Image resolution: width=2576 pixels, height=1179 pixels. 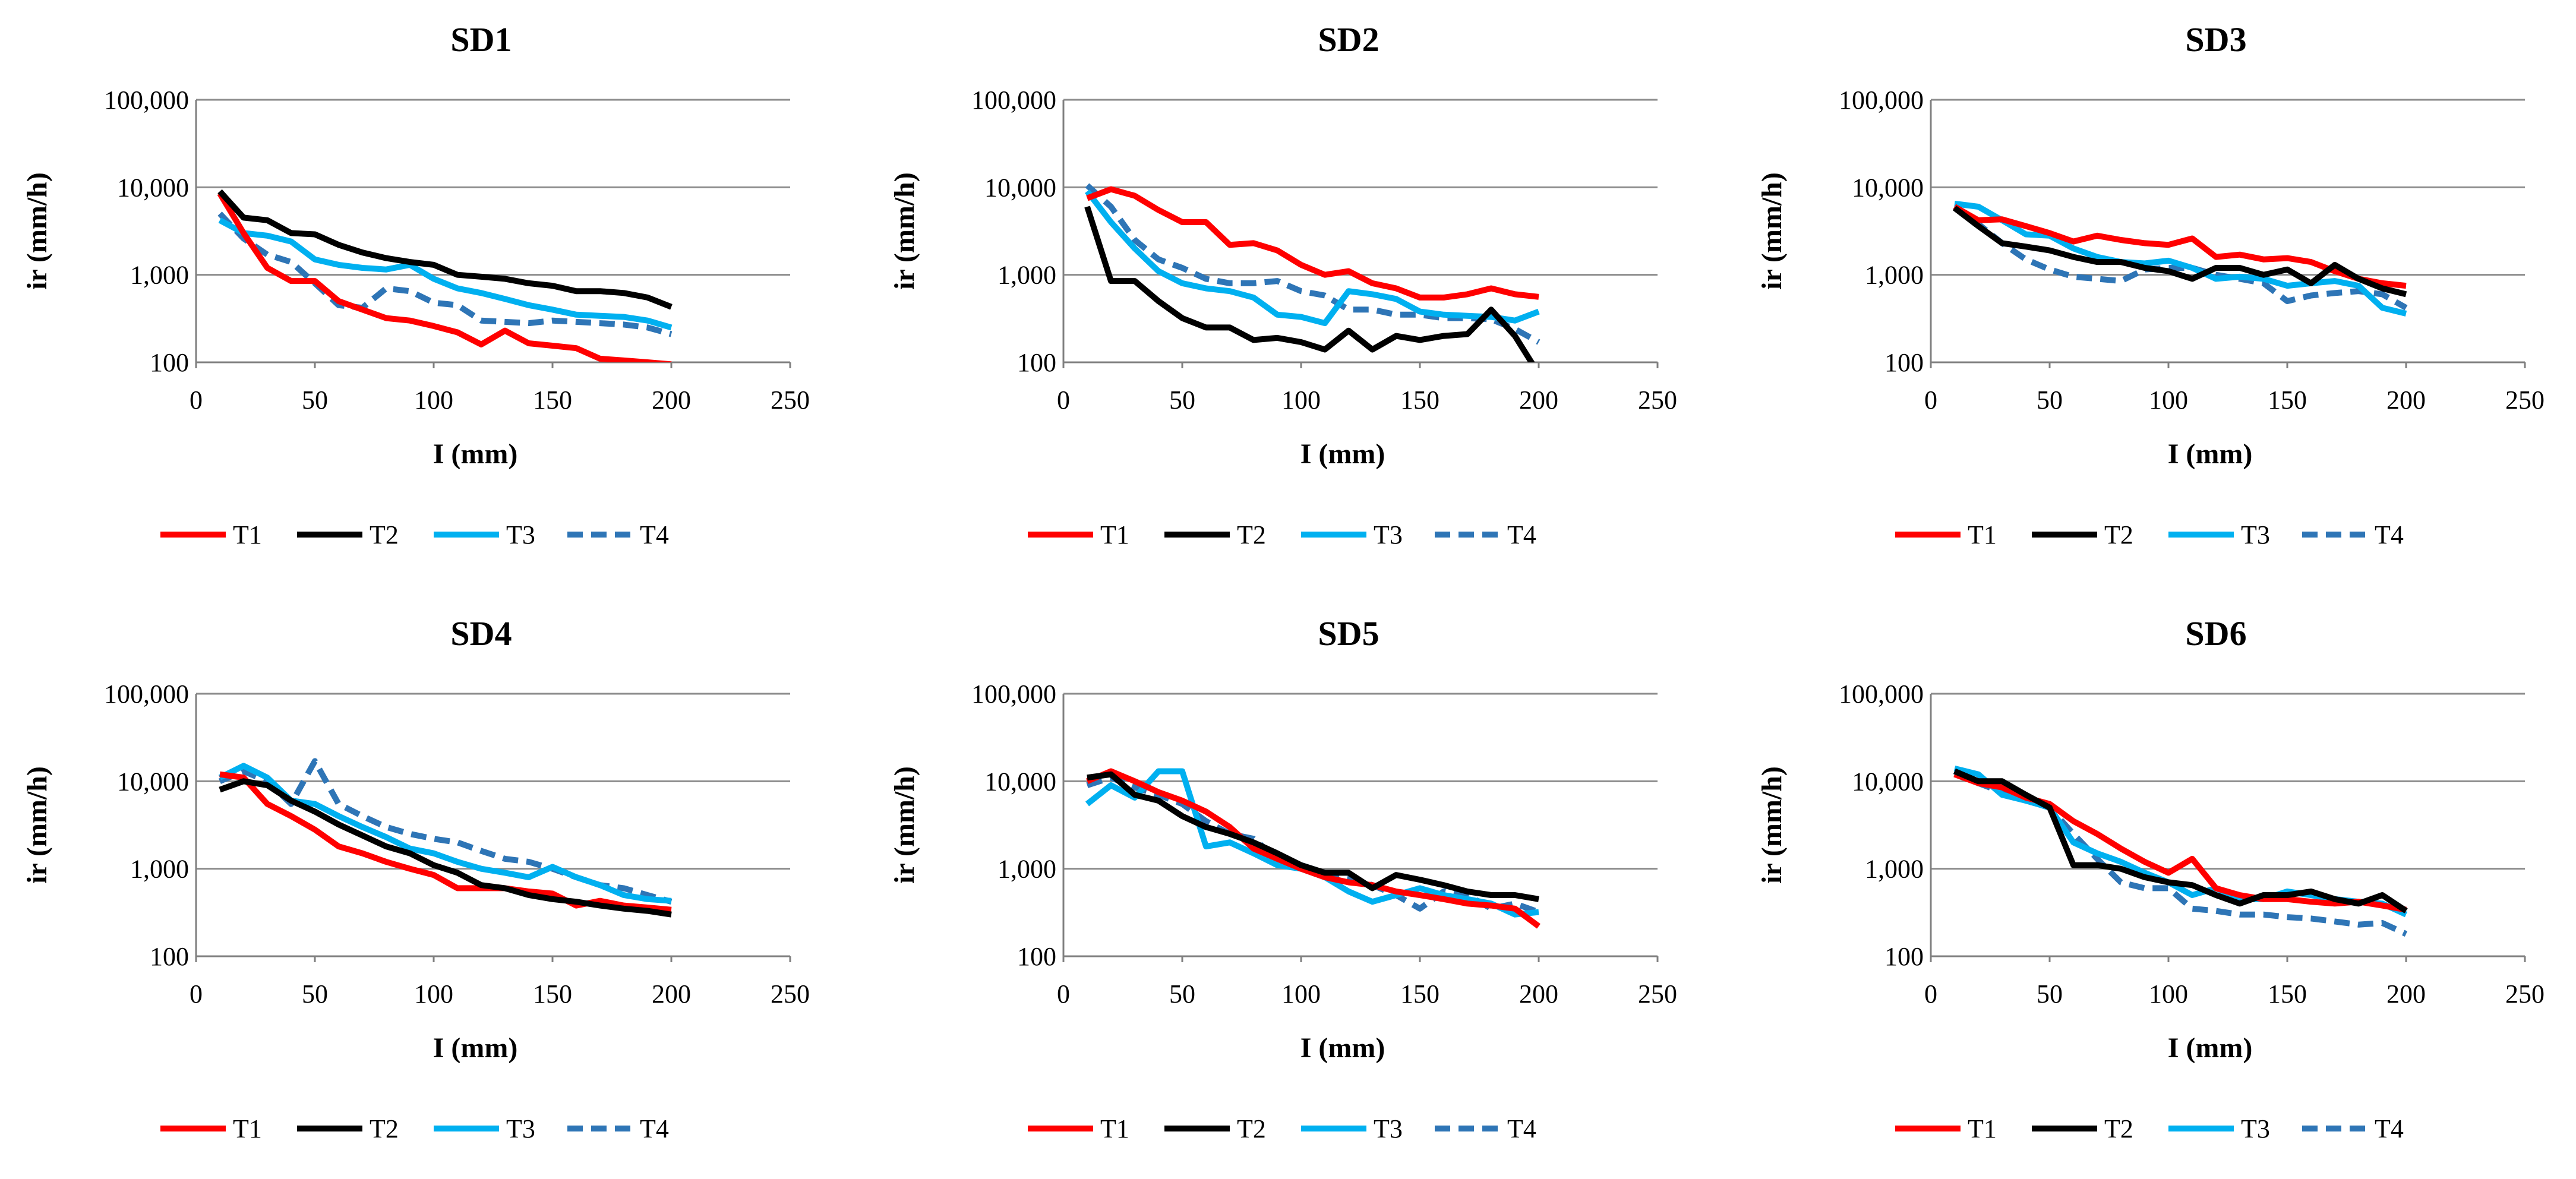 What do you see at coordinates (1348, 39) in the screenshot?
I see `chart-title: SD2` at bounding box center [1348, 39].